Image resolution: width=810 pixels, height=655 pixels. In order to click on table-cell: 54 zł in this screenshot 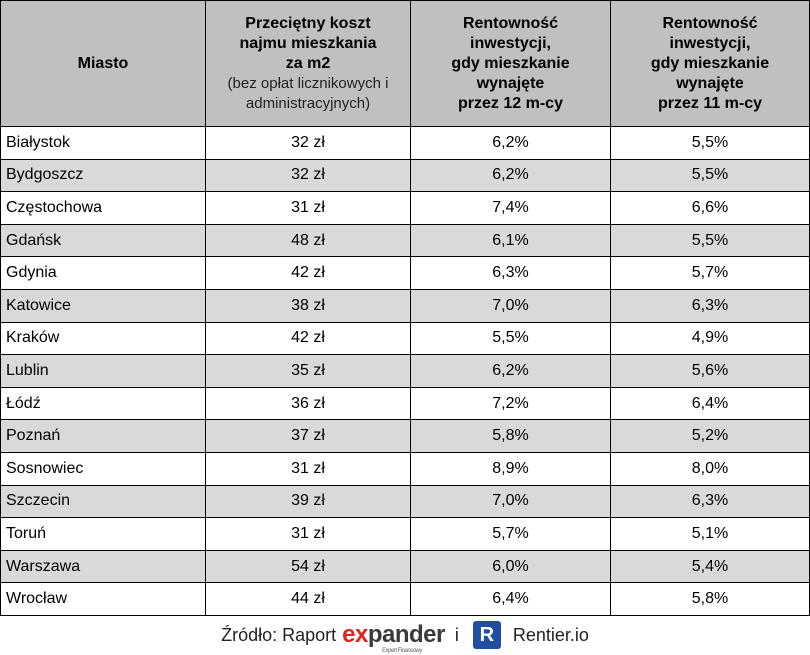, I will do `click(308, 566)`.